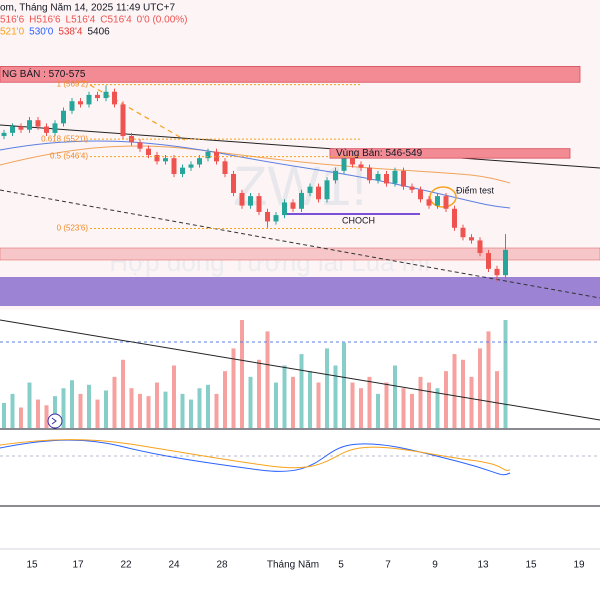 Image resolution: width=600 pixels, height=600 pixels. Describe the element at coordinates (435, 565) in the screenshot. I see `x-label: 9` at that location.